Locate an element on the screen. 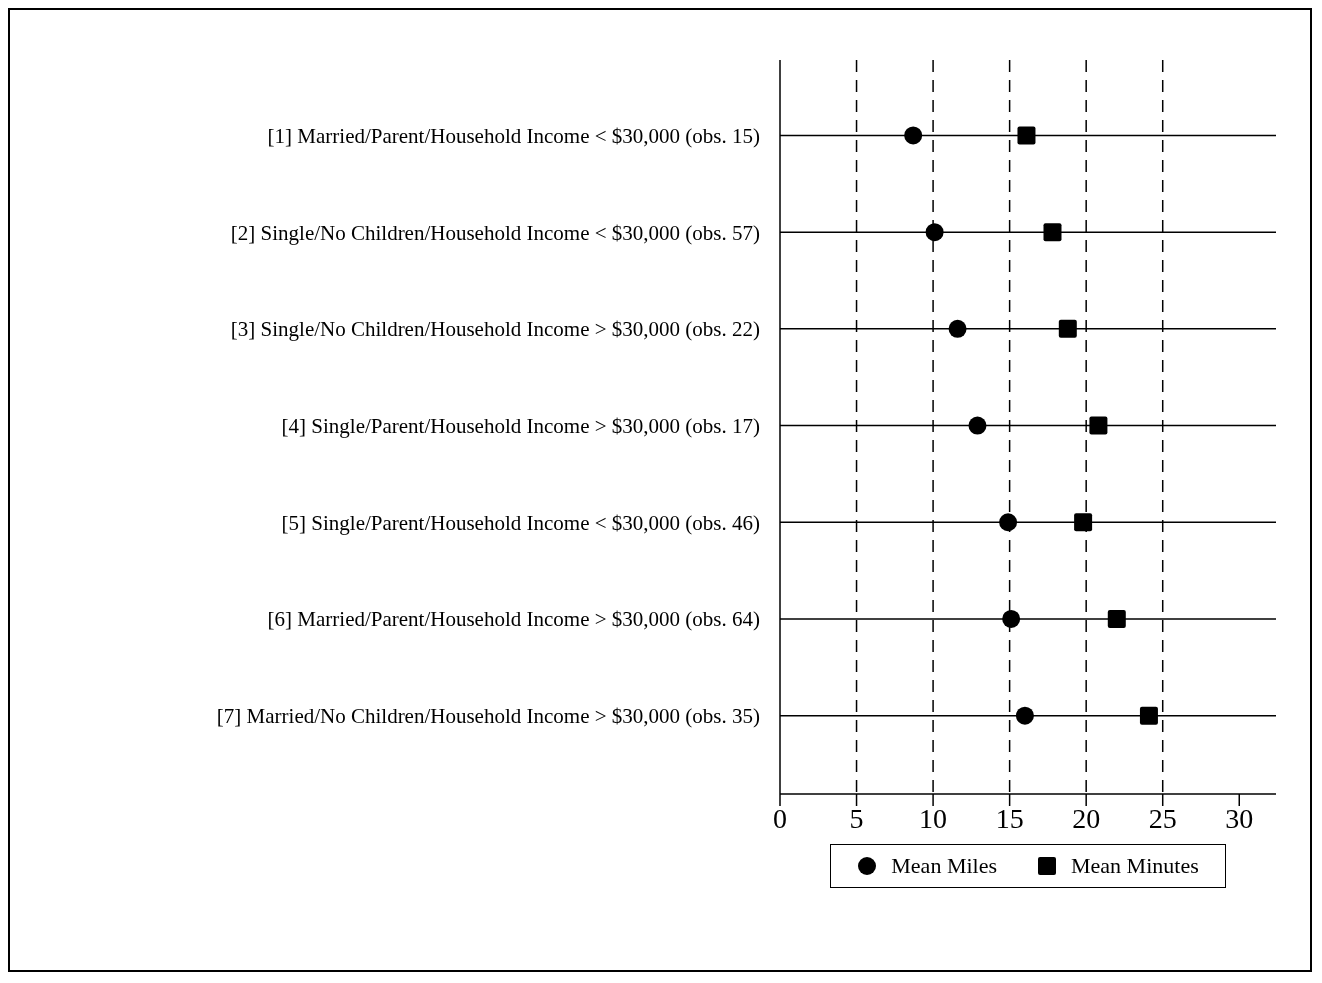 Image resolution: width=1322 pixels, height=983 pixels. y-tick-label: [2] Single/No Children/Household Income < $30,000 (obs. 57) is located at coordinates (495, 232).